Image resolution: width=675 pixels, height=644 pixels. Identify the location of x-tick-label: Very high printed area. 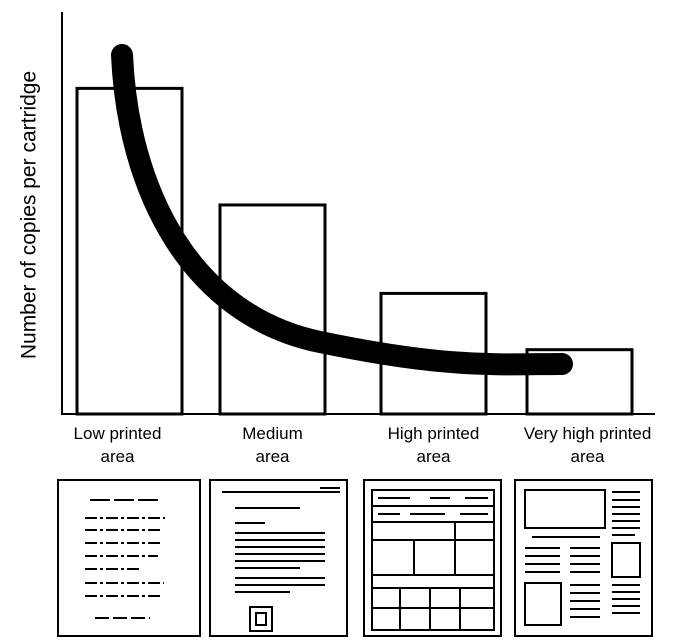
(587, 445).